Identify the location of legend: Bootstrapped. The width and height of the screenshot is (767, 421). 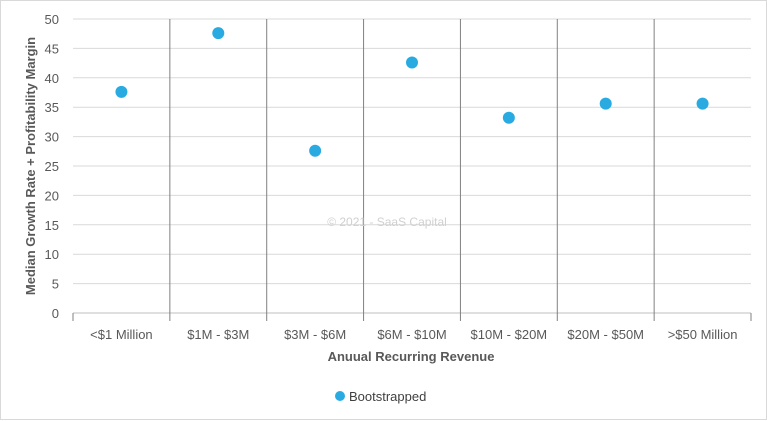
(380, 396).